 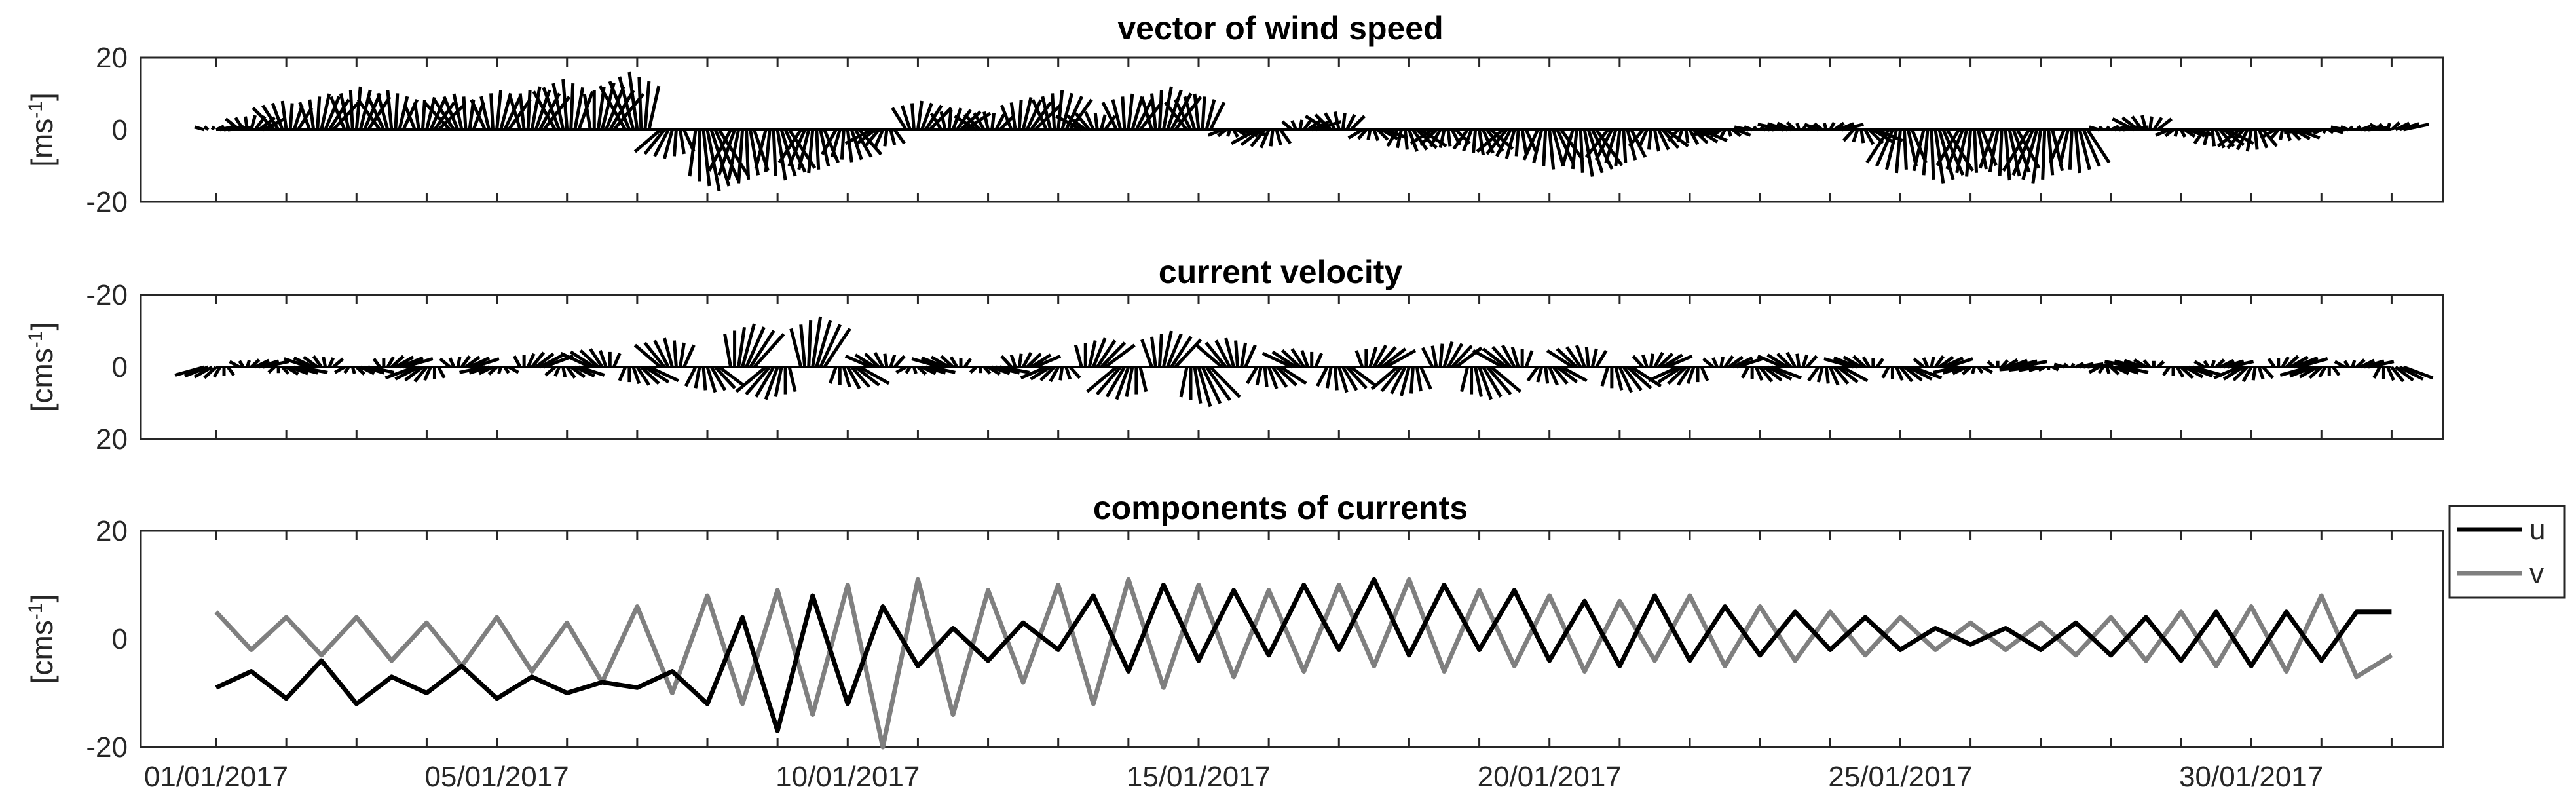 I want to click on legend: u v, so click(x=2507, y=552).